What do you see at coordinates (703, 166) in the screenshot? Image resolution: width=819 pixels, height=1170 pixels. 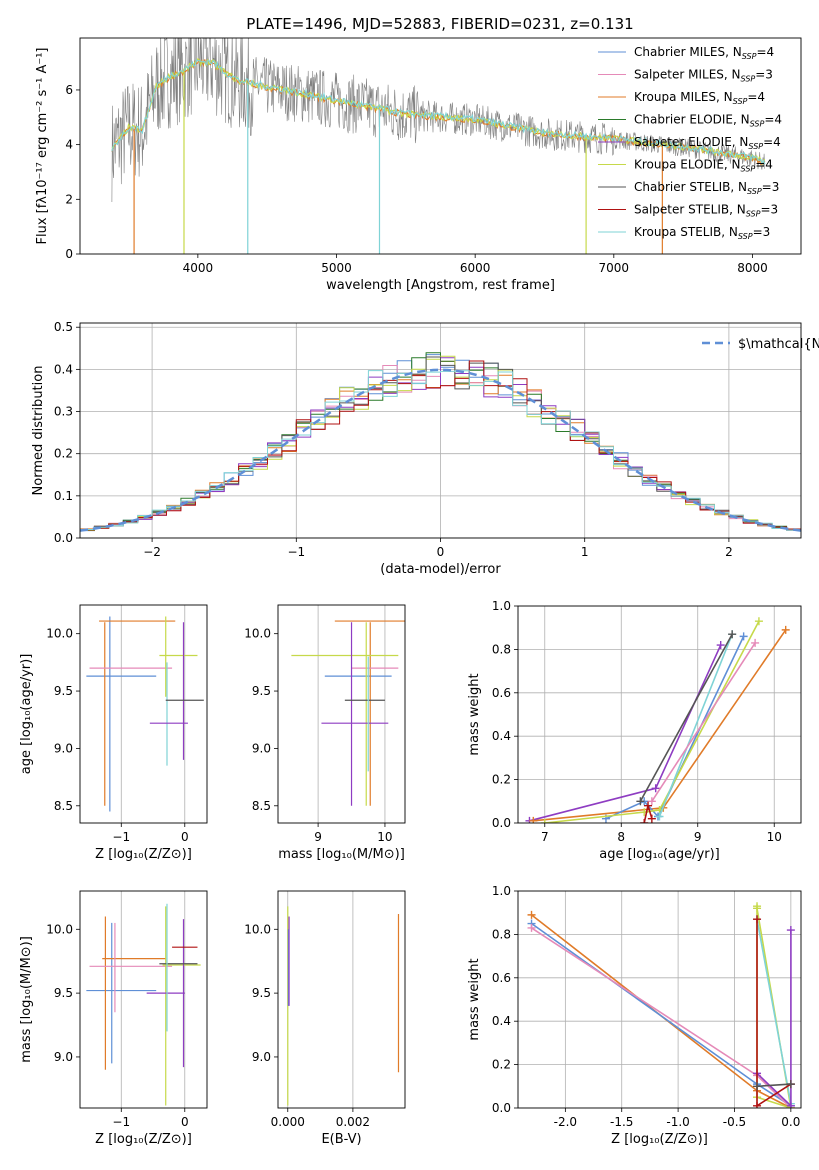 I see `legend-entry: Kroupa ELODIE, NSSP=4` at bounding box center [703, 166].